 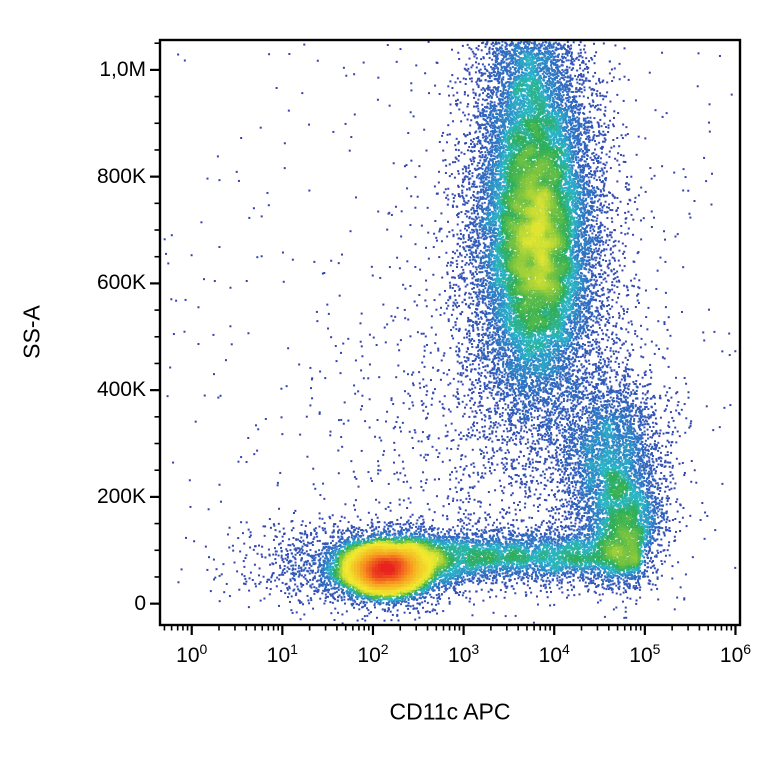 What do you see at coordinates (192, 654) in the screenshot?
I see `x-tick-label: 10⁰` at bounding box center [192, 654].